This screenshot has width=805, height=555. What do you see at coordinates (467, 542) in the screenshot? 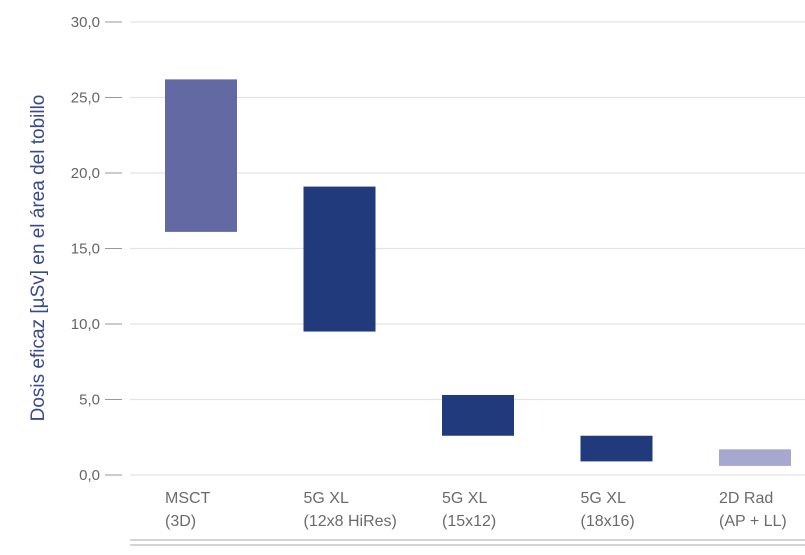
I see `chart-footer-lines` at bounding box center [467, 542].